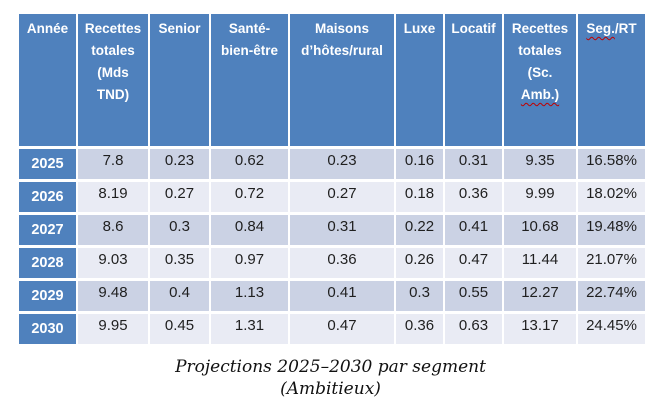 This screenshot has width=658, height=414. Describe the element at coordinates (611, 197) in the screenshot. I see `cell-seg-rt: 18.02%` at that location.